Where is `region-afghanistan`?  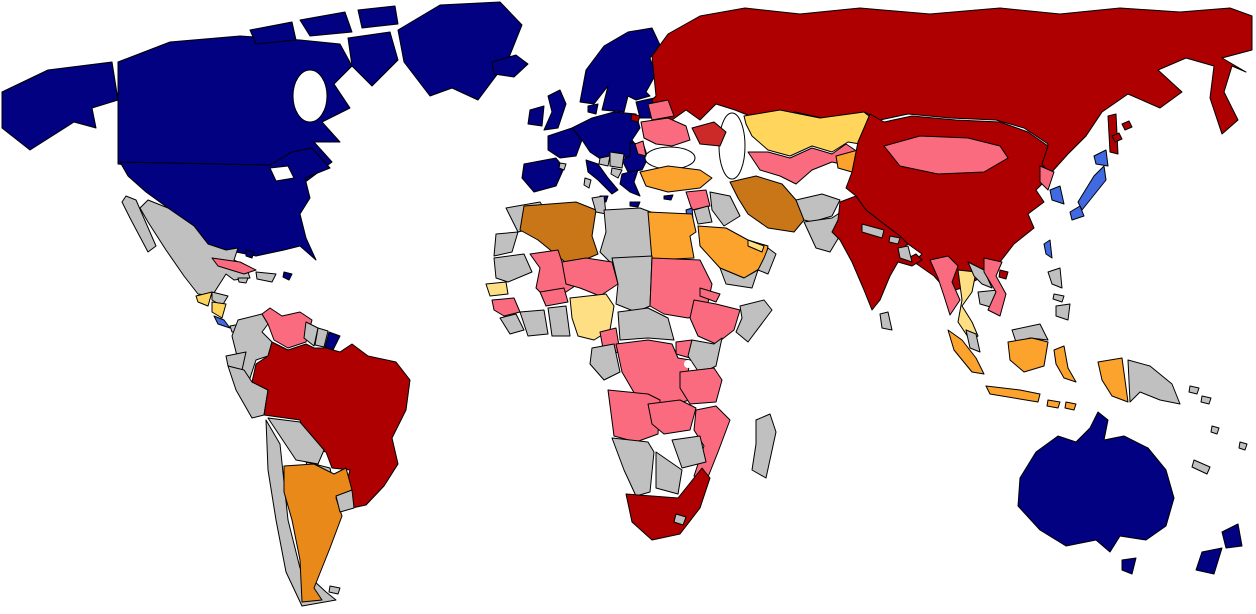
region-afghanistan is located at coordinates (818, 208).